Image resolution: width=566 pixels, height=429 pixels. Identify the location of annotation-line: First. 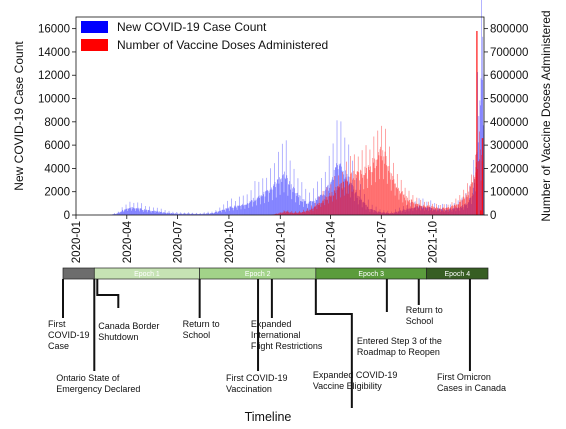
(57, 324).